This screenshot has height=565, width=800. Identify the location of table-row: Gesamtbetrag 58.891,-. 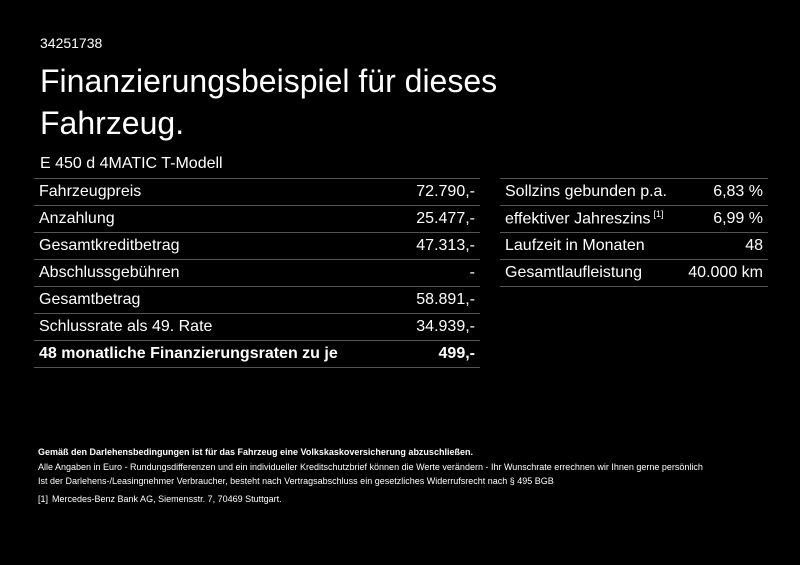
(257, 300).